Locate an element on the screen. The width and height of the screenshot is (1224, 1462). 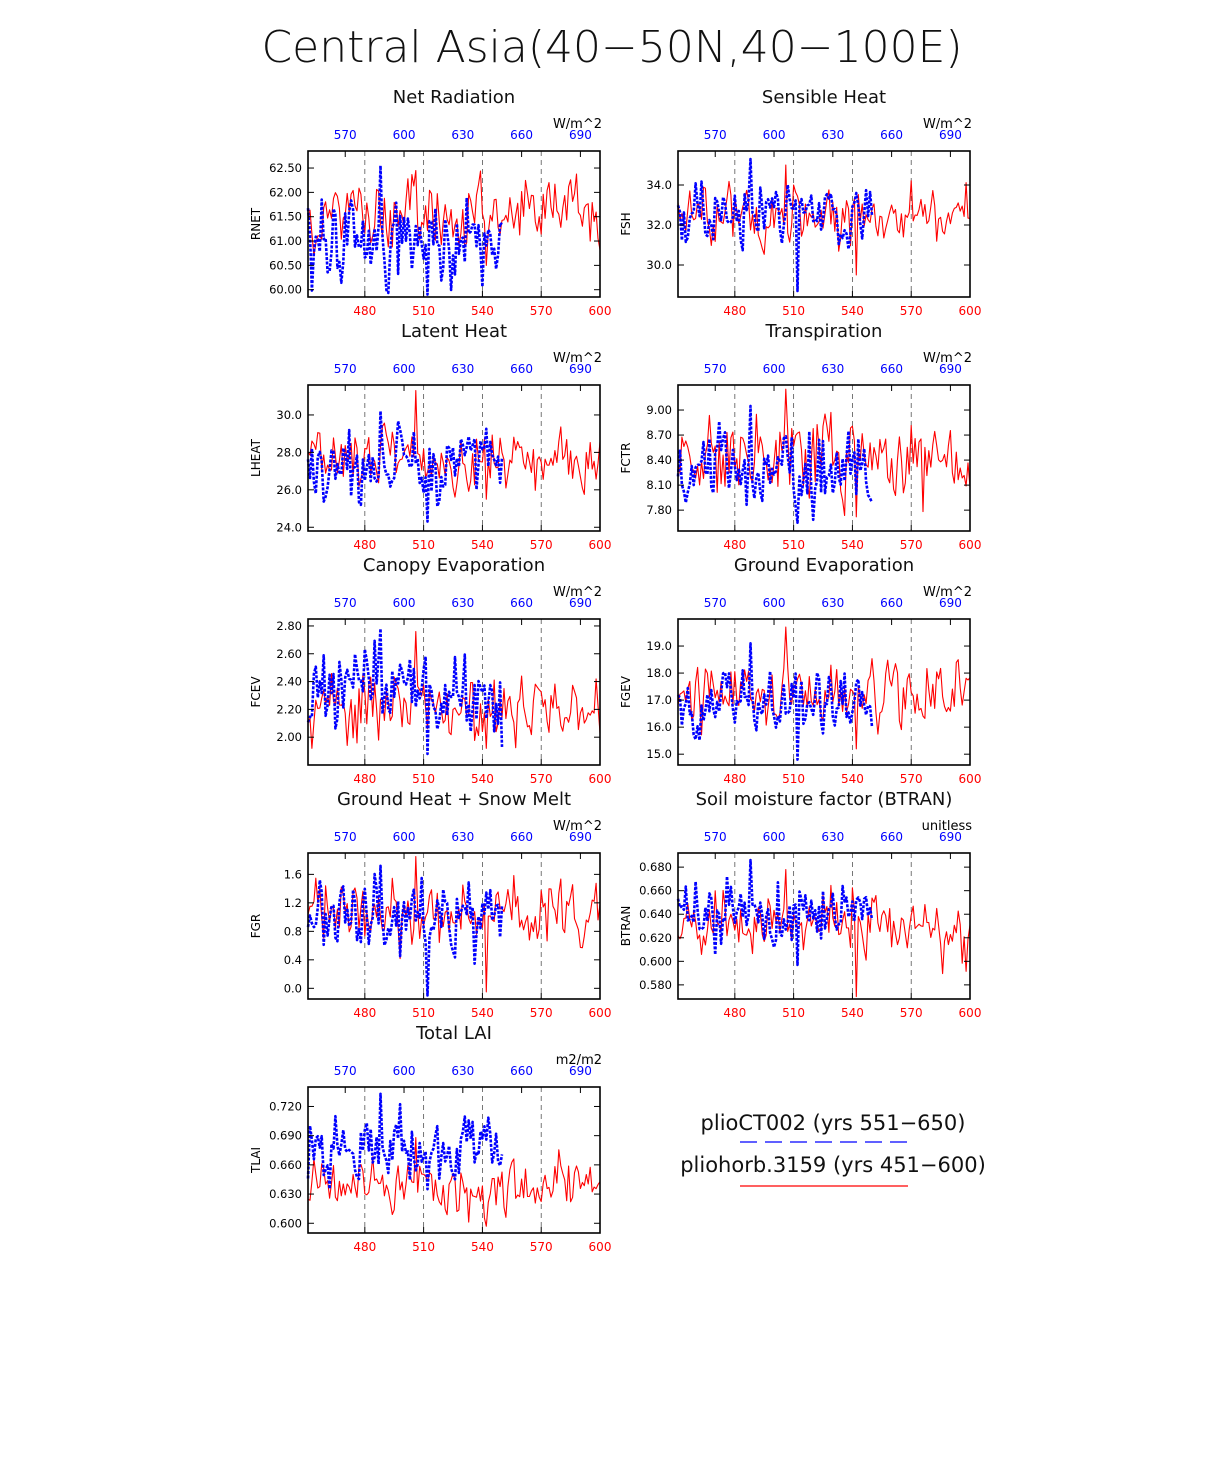
y-axis-label: BTRAN is located at coordinates (626, 926).